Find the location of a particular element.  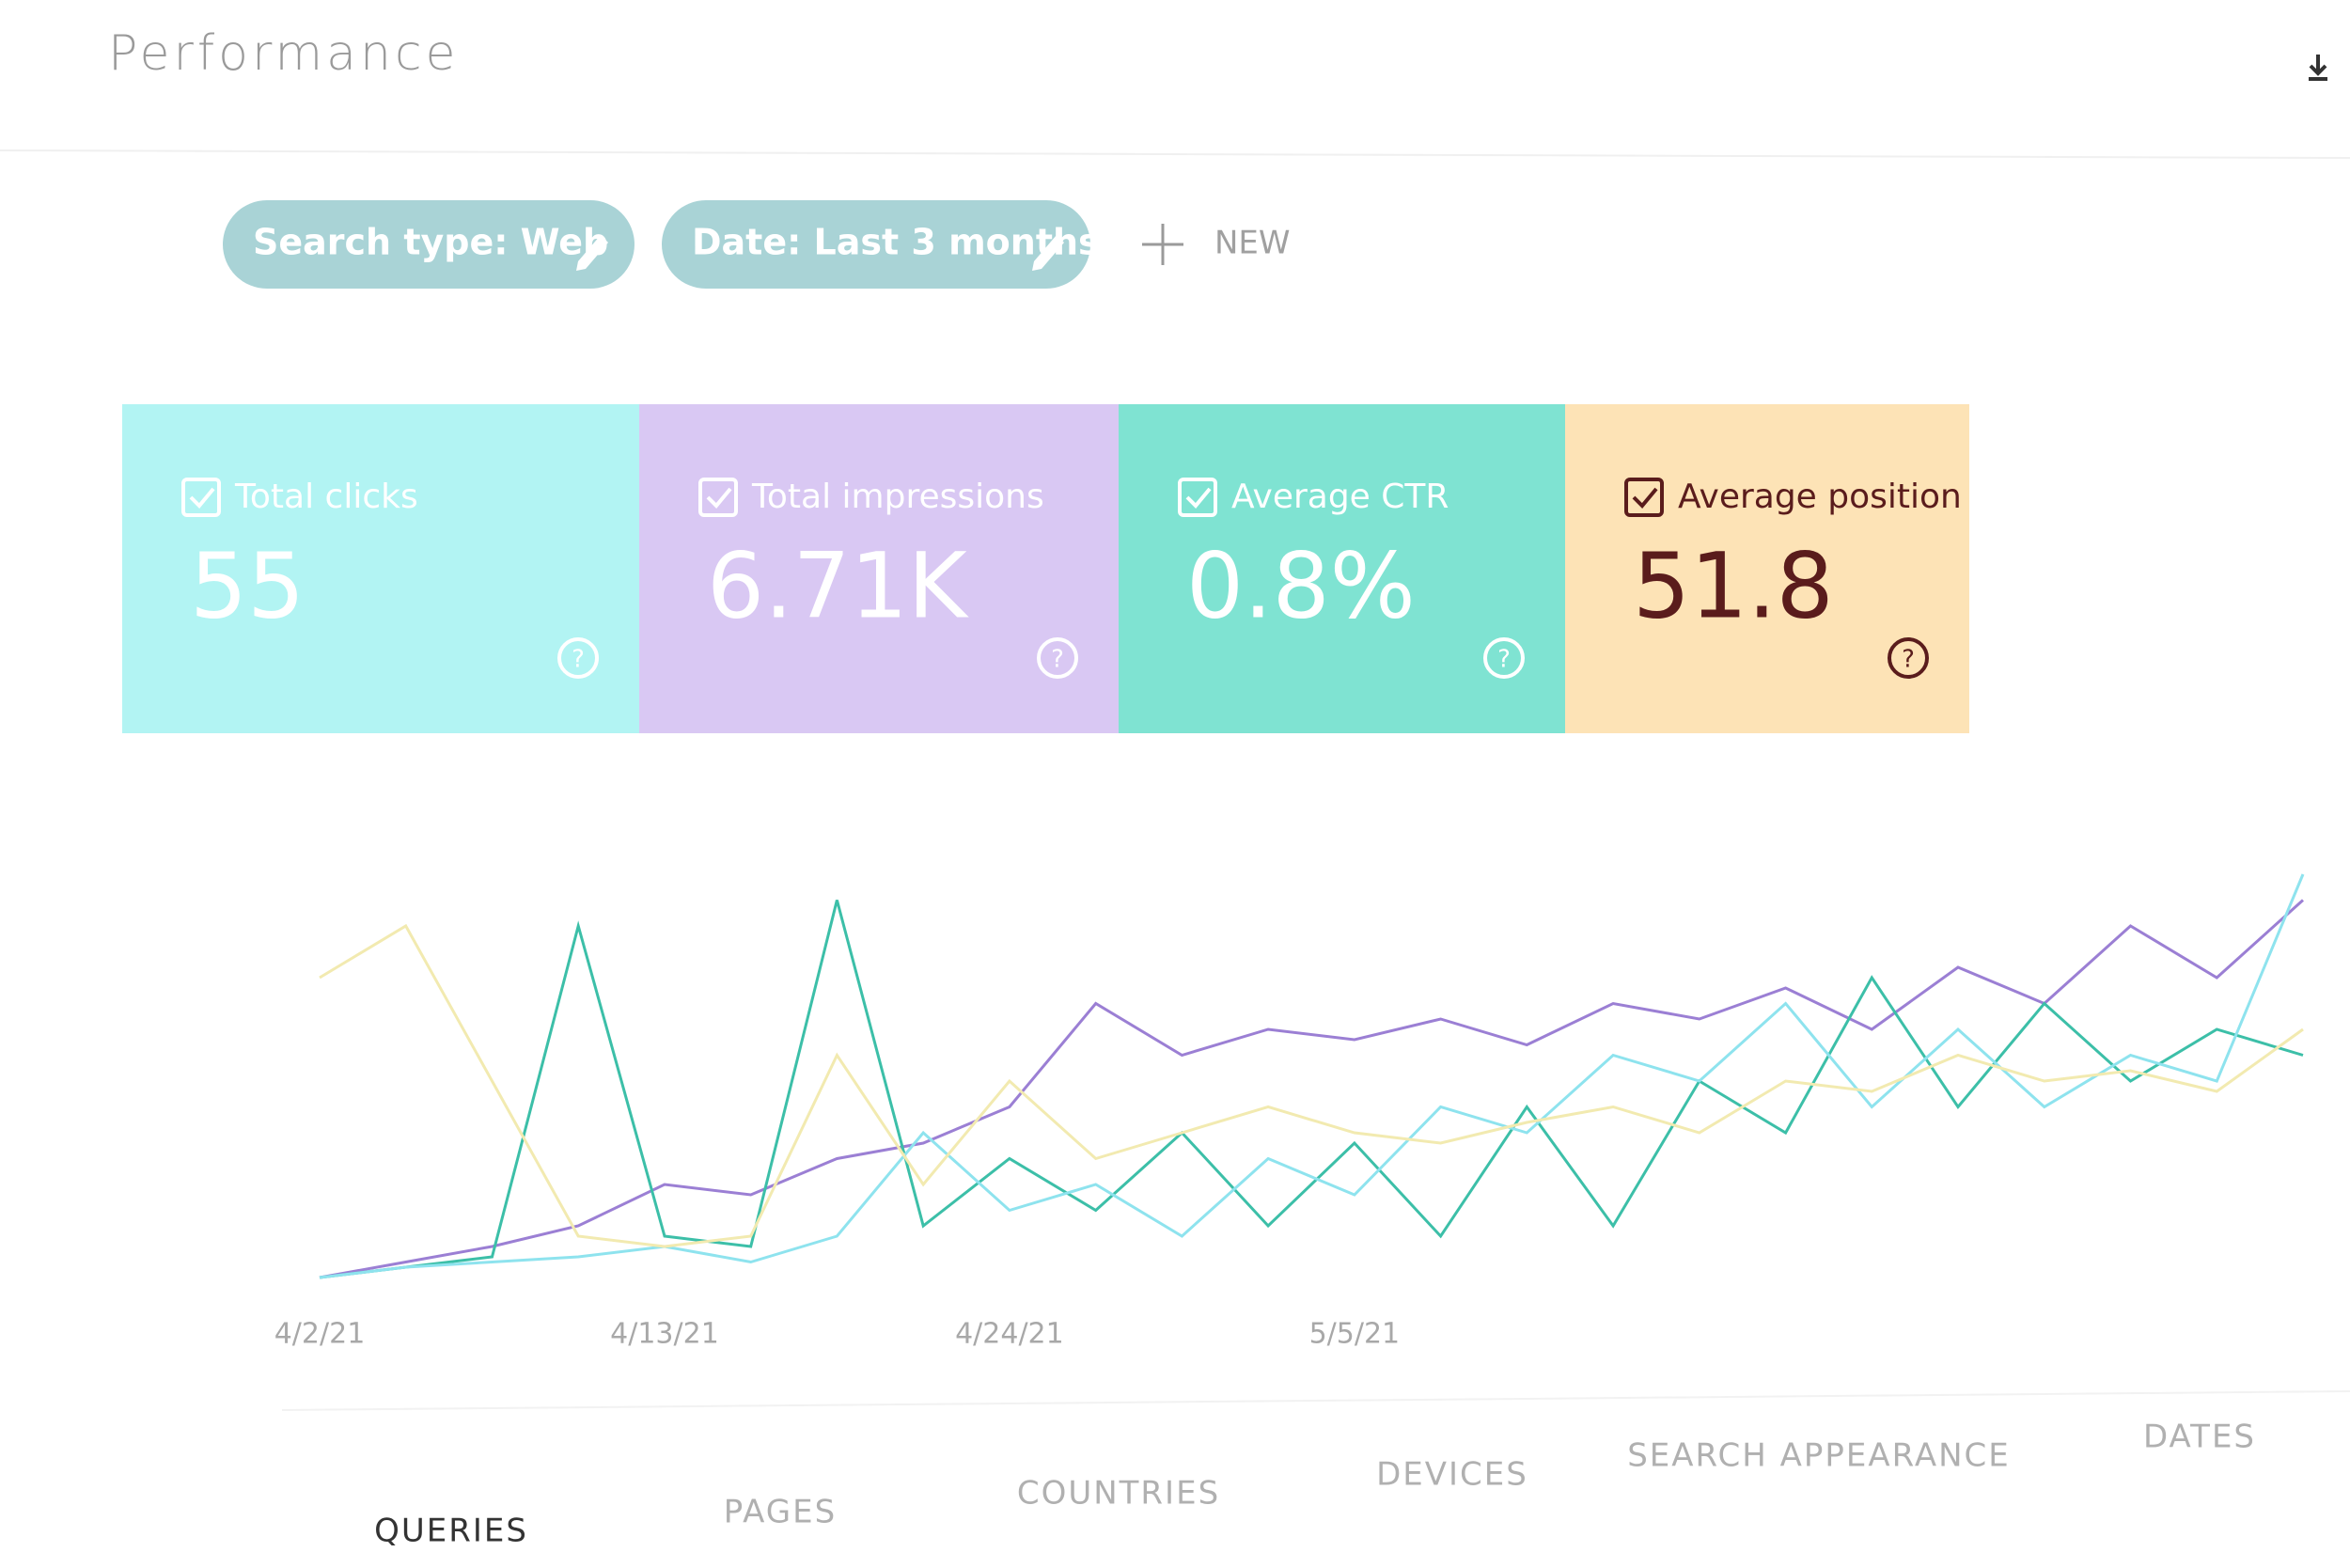

metric-card: Total impressions 6.71K? is located at coordinates (879, 568).